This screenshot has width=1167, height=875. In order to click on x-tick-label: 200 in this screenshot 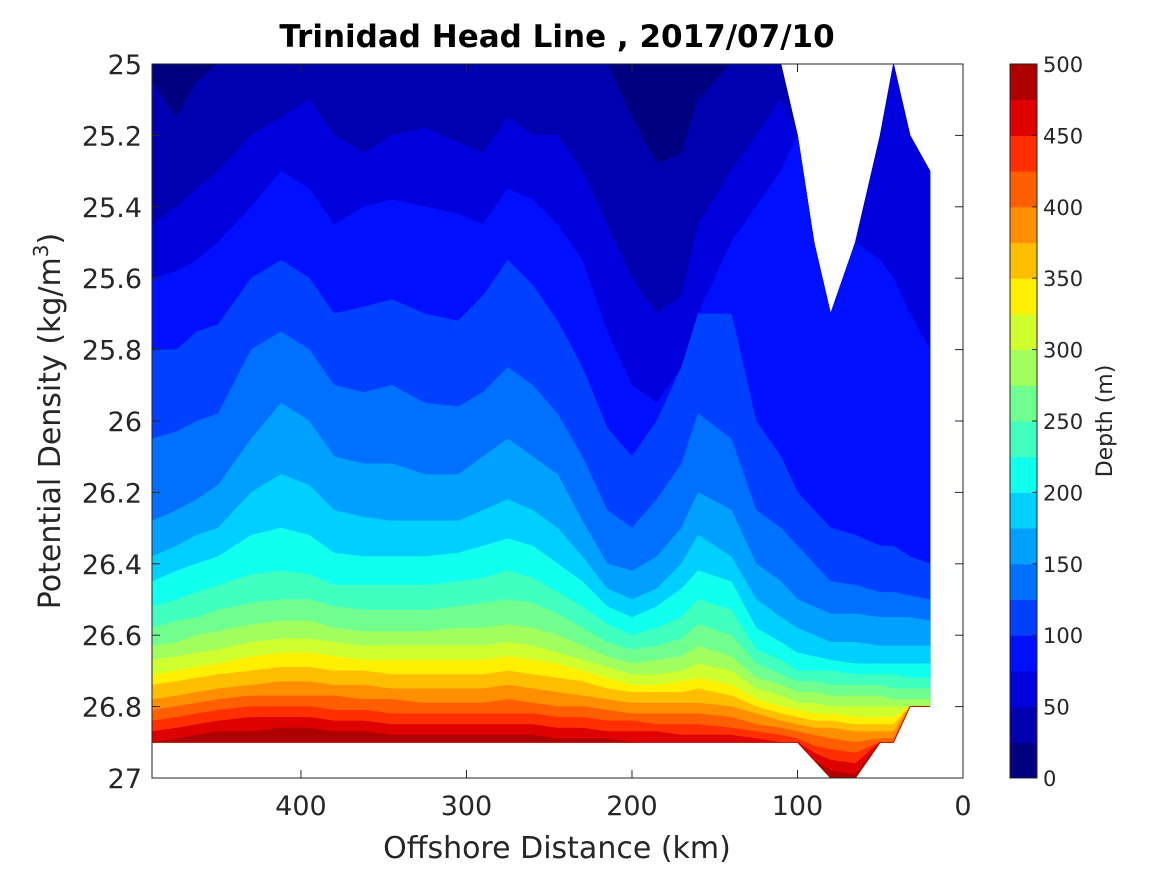, I will do `click(632, 806)`.